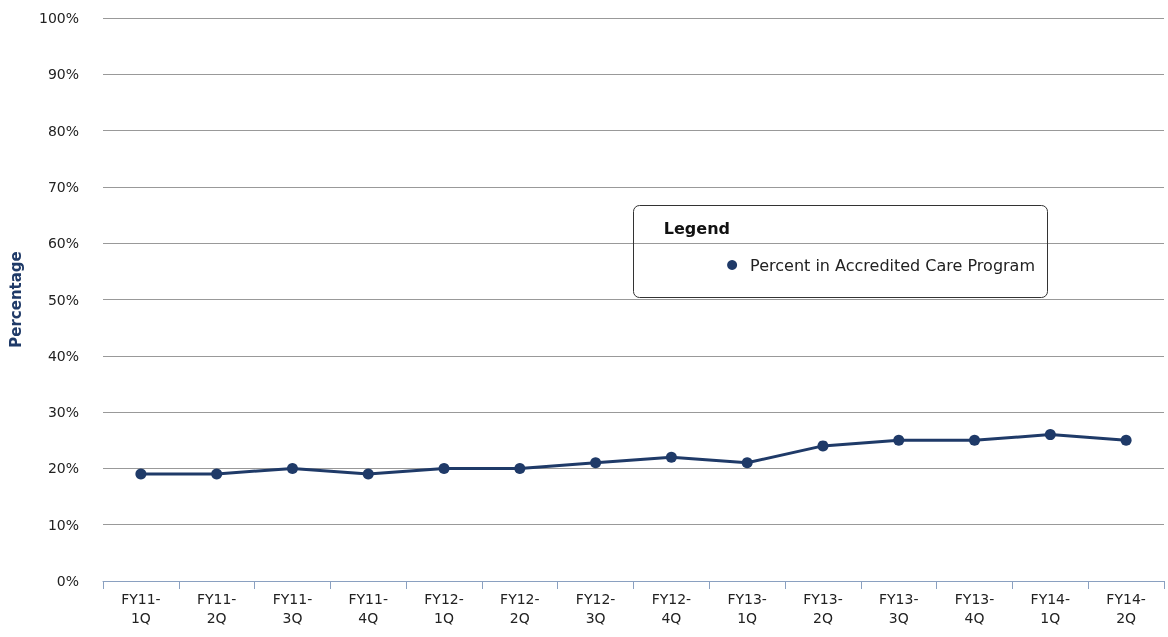  I want to click on x-tick-label: FY13-4Q, so click(974, 608).